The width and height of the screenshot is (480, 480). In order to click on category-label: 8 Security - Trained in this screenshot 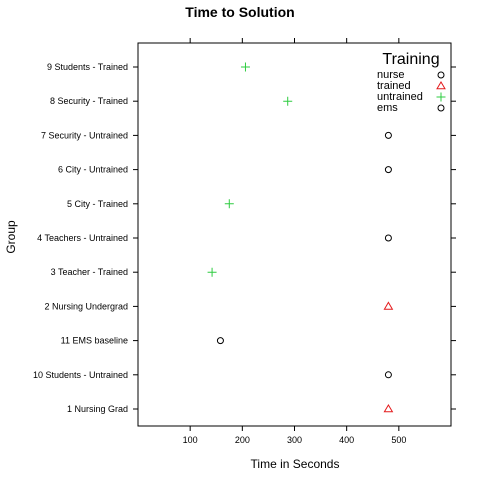, I will do `click(89, 101)`.